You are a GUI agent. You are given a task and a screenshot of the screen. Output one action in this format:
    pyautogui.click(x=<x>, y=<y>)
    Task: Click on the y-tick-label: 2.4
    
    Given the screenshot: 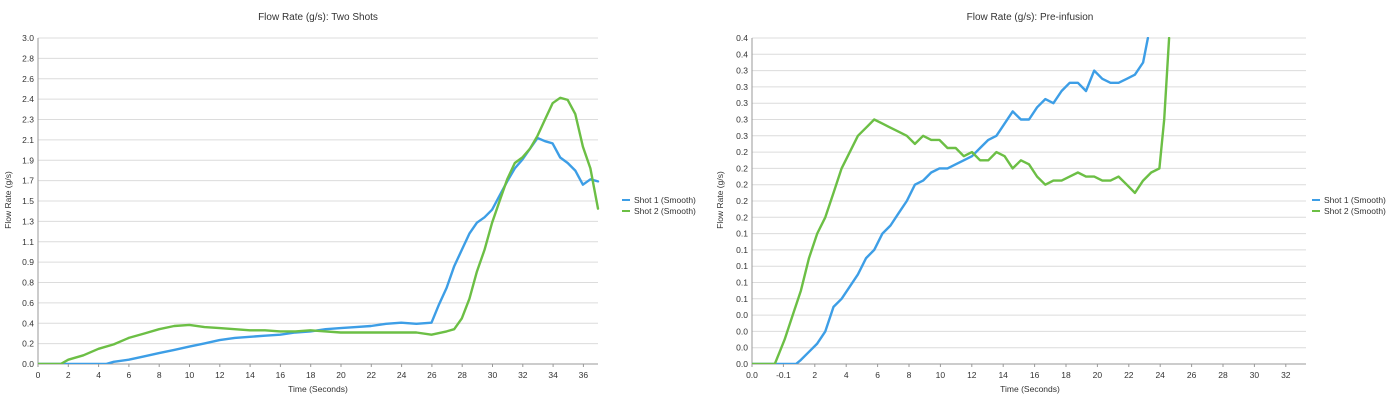 What is the action you would take?
    pyautogui.click(x=28, y=99)
    